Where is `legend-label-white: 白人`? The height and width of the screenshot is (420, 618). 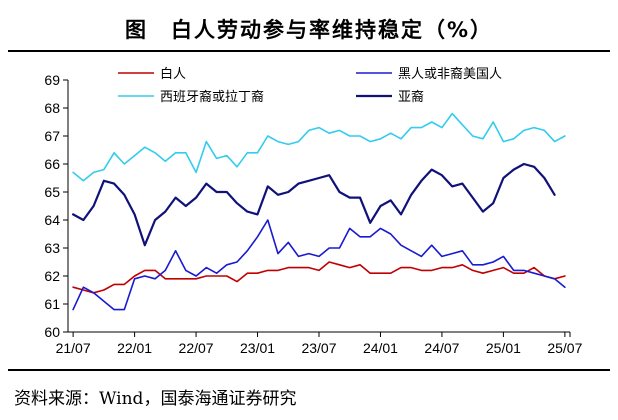
legend-label-white: 白人 is located at coordinates (173, 74).